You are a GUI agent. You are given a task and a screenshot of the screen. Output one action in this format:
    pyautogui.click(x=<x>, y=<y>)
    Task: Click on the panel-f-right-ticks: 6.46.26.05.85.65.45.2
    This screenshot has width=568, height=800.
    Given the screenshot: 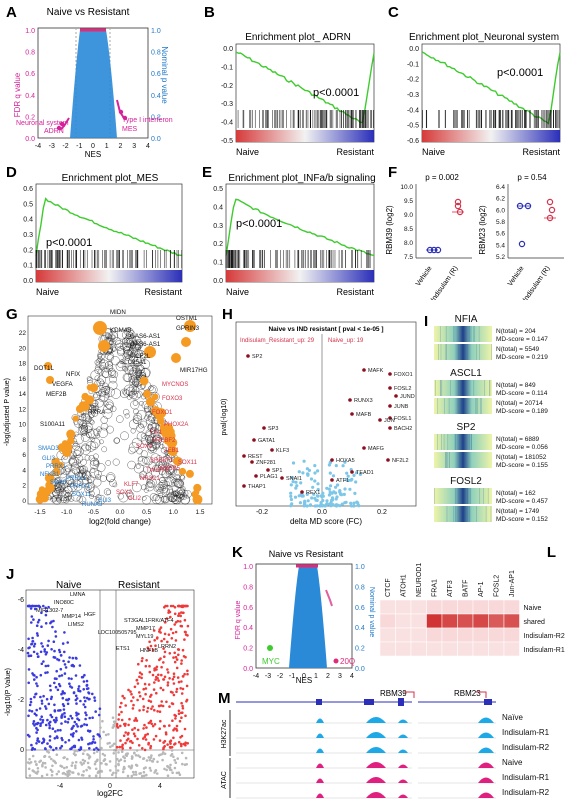 What is the action you would take?
    pyautogui.click(x=500, y=222)
    